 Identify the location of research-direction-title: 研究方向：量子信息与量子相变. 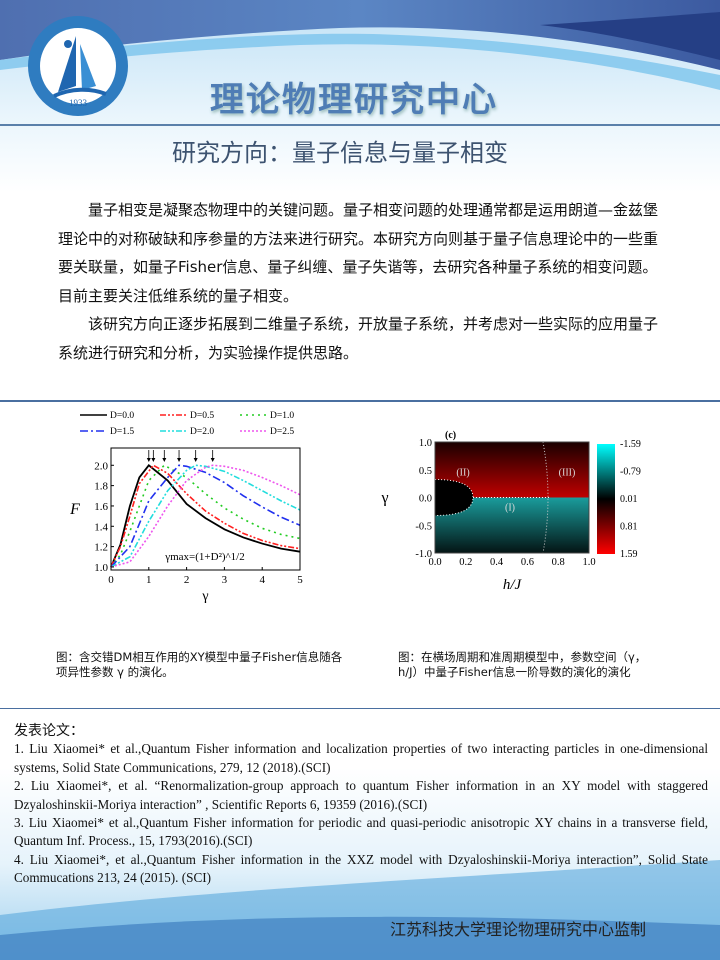
(340, 153).